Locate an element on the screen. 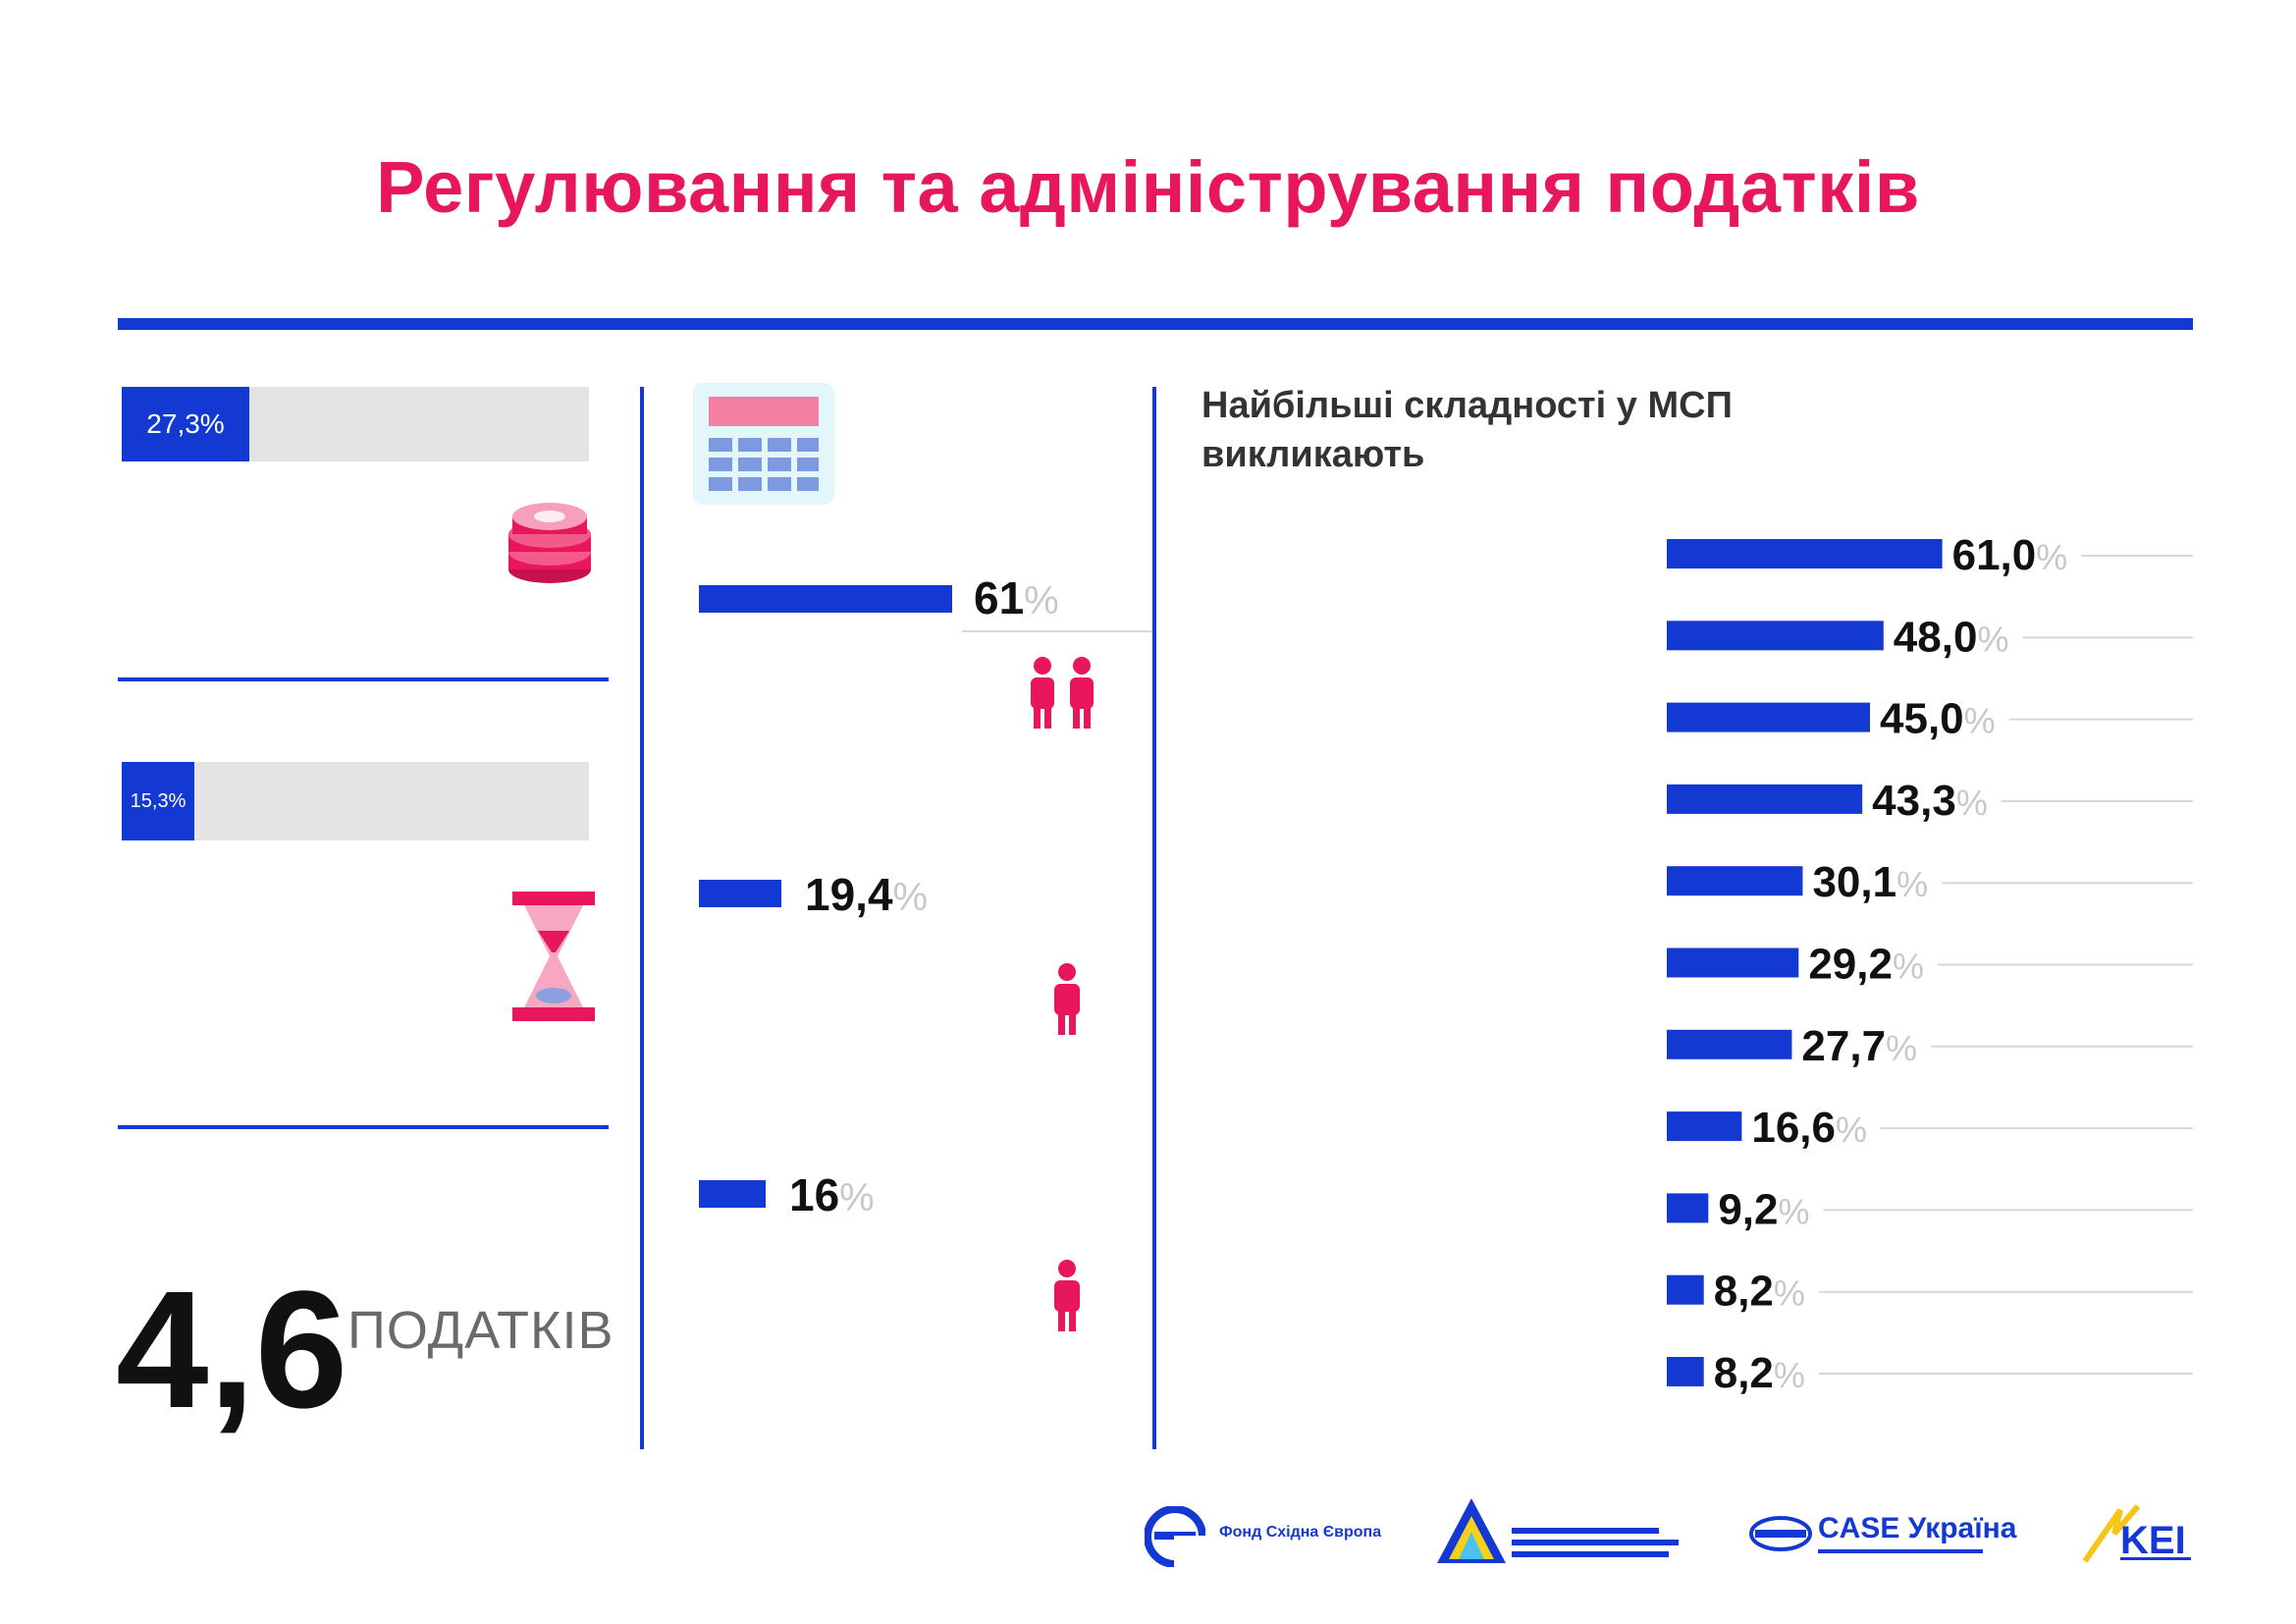  ier-logo-text-block is located at coordinates (1596, 1541).